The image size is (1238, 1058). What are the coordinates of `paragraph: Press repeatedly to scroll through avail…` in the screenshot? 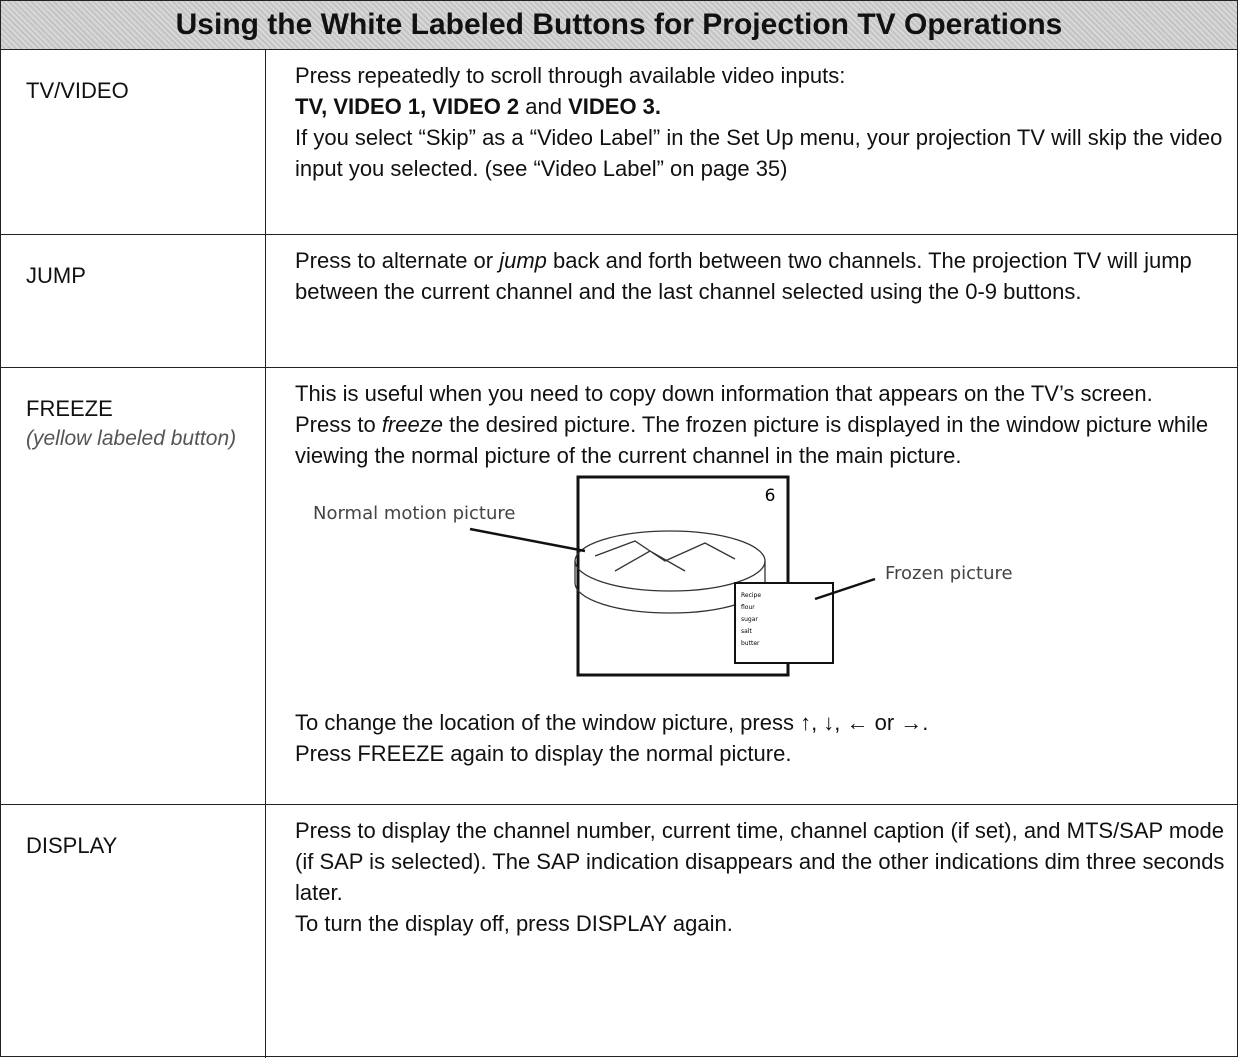 It's located at (762, 75).